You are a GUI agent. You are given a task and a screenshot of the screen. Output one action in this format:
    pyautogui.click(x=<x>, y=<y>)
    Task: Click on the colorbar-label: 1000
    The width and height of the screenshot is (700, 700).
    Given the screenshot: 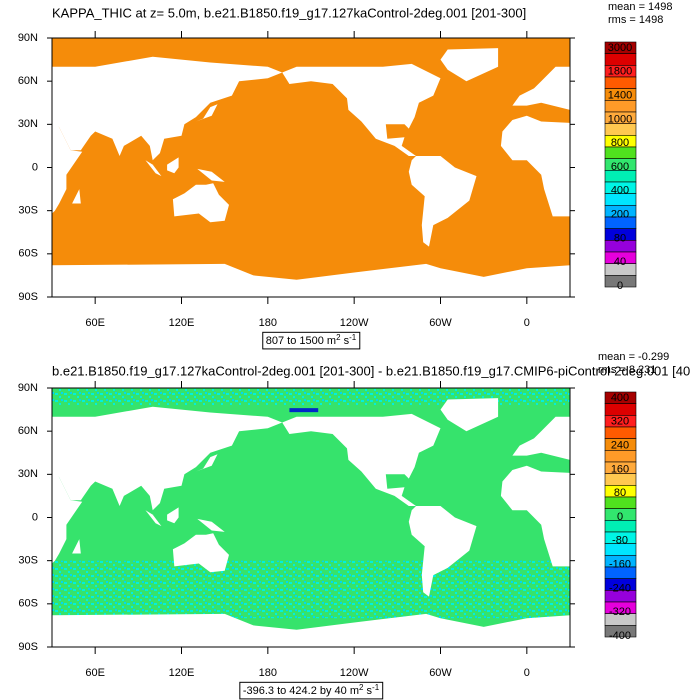 What is the action you would take?
    pyautogui.click(x=620, y=119)
    